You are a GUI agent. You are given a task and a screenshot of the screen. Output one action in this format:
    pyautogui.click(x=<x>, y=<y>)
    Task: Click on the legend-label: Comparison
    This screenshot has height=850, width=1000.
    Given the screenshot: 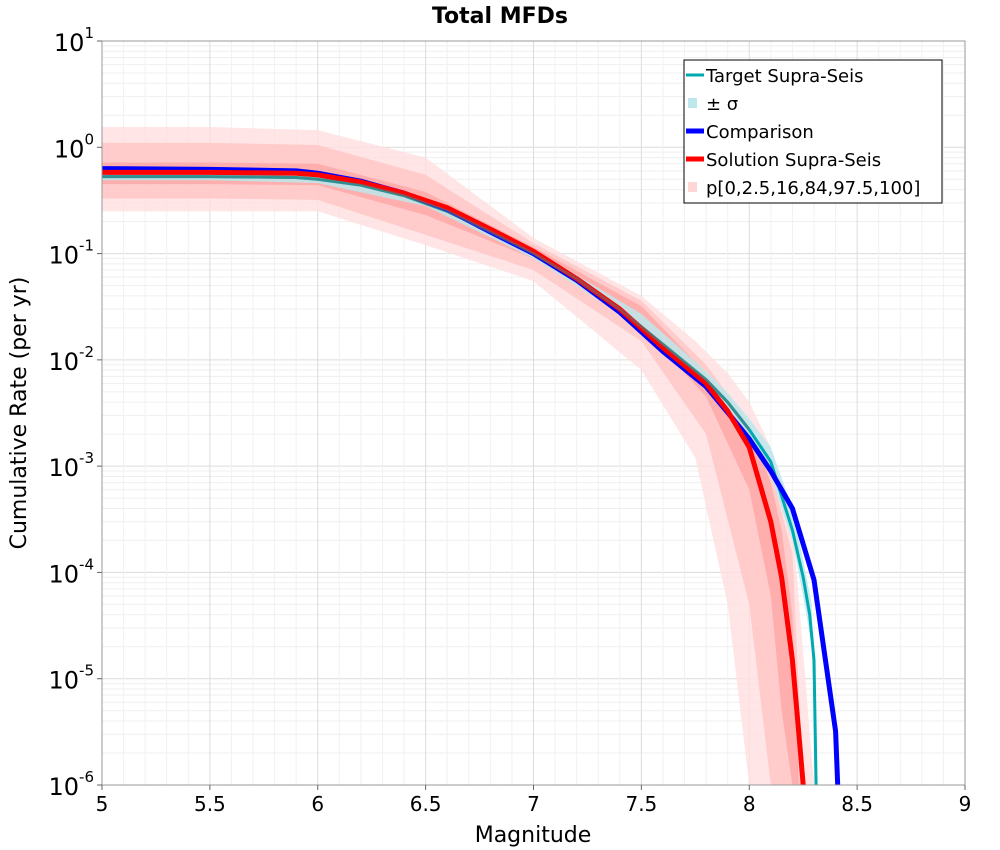 What is the action you would take?
    pyautogui.click(x=760, y=132)
    